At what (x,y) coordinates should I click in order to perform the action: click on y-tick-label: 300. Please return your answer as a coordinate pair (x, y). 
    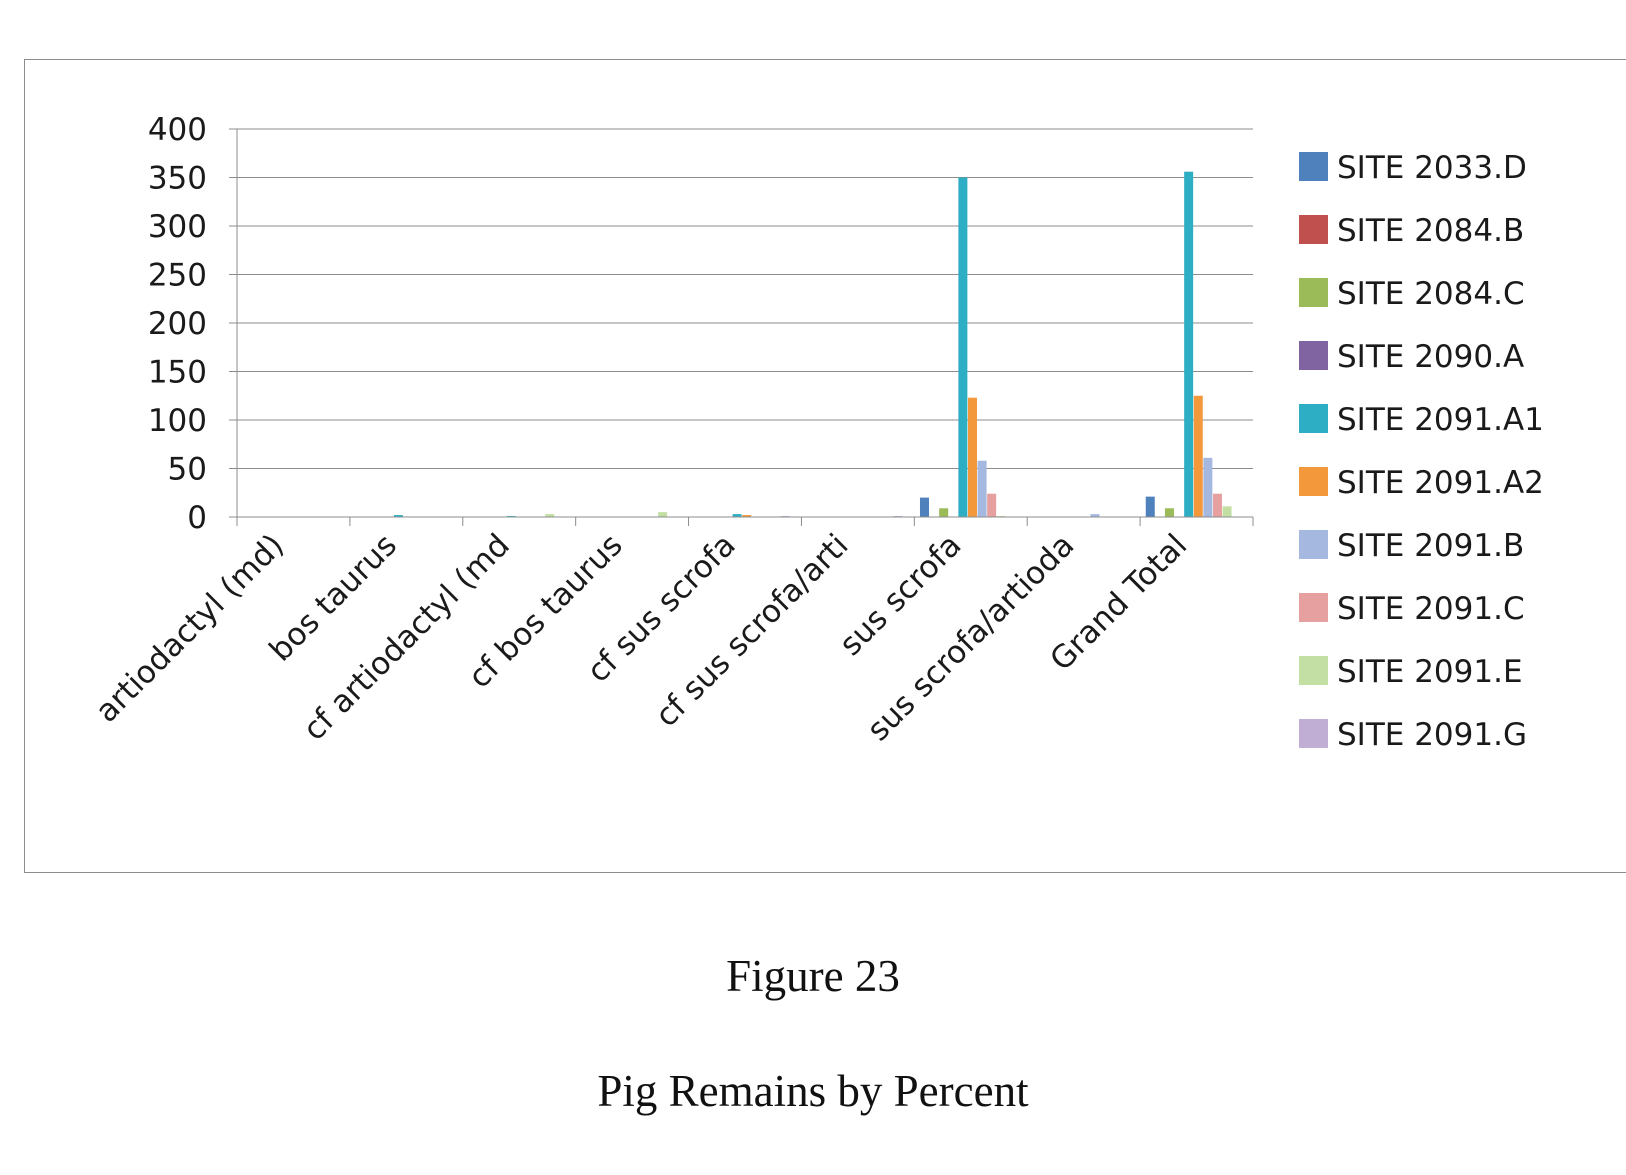
    Looking at the image, I should click on (177, 227).